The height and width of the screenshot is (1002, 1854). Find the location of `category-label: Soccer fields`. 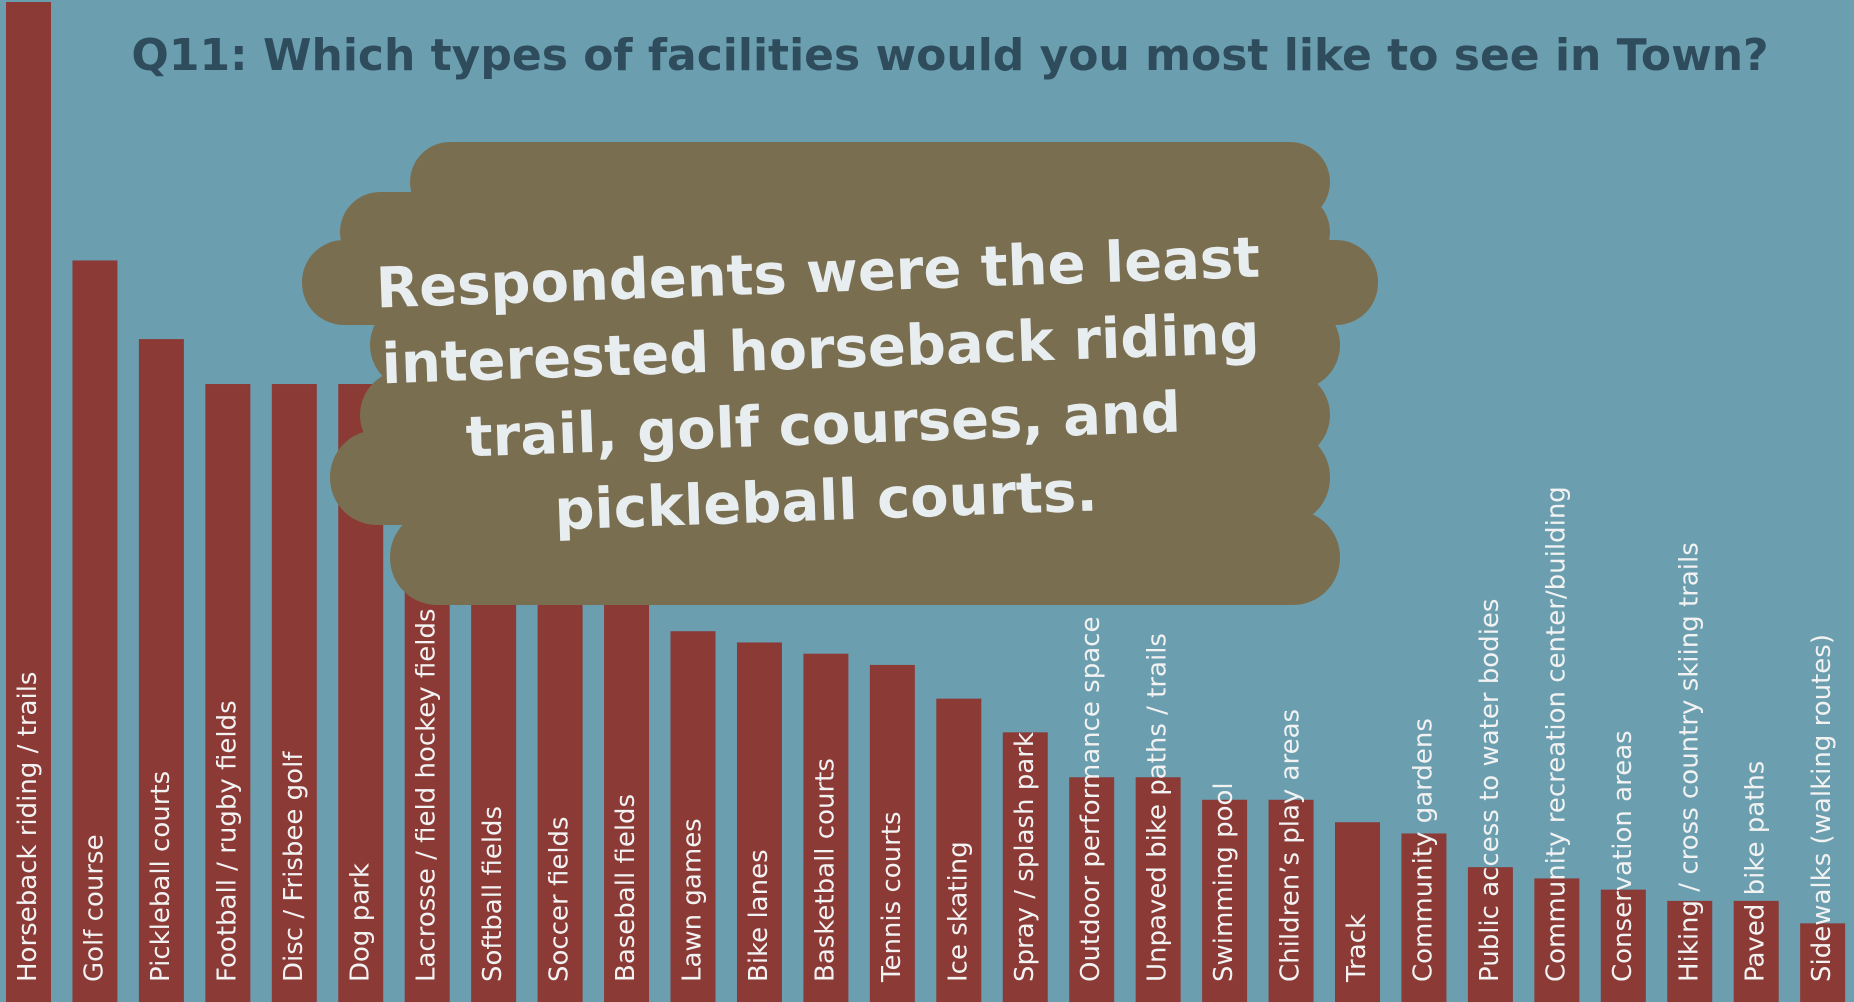

category-label: Soccer fields is located at coordinates (560, 899).